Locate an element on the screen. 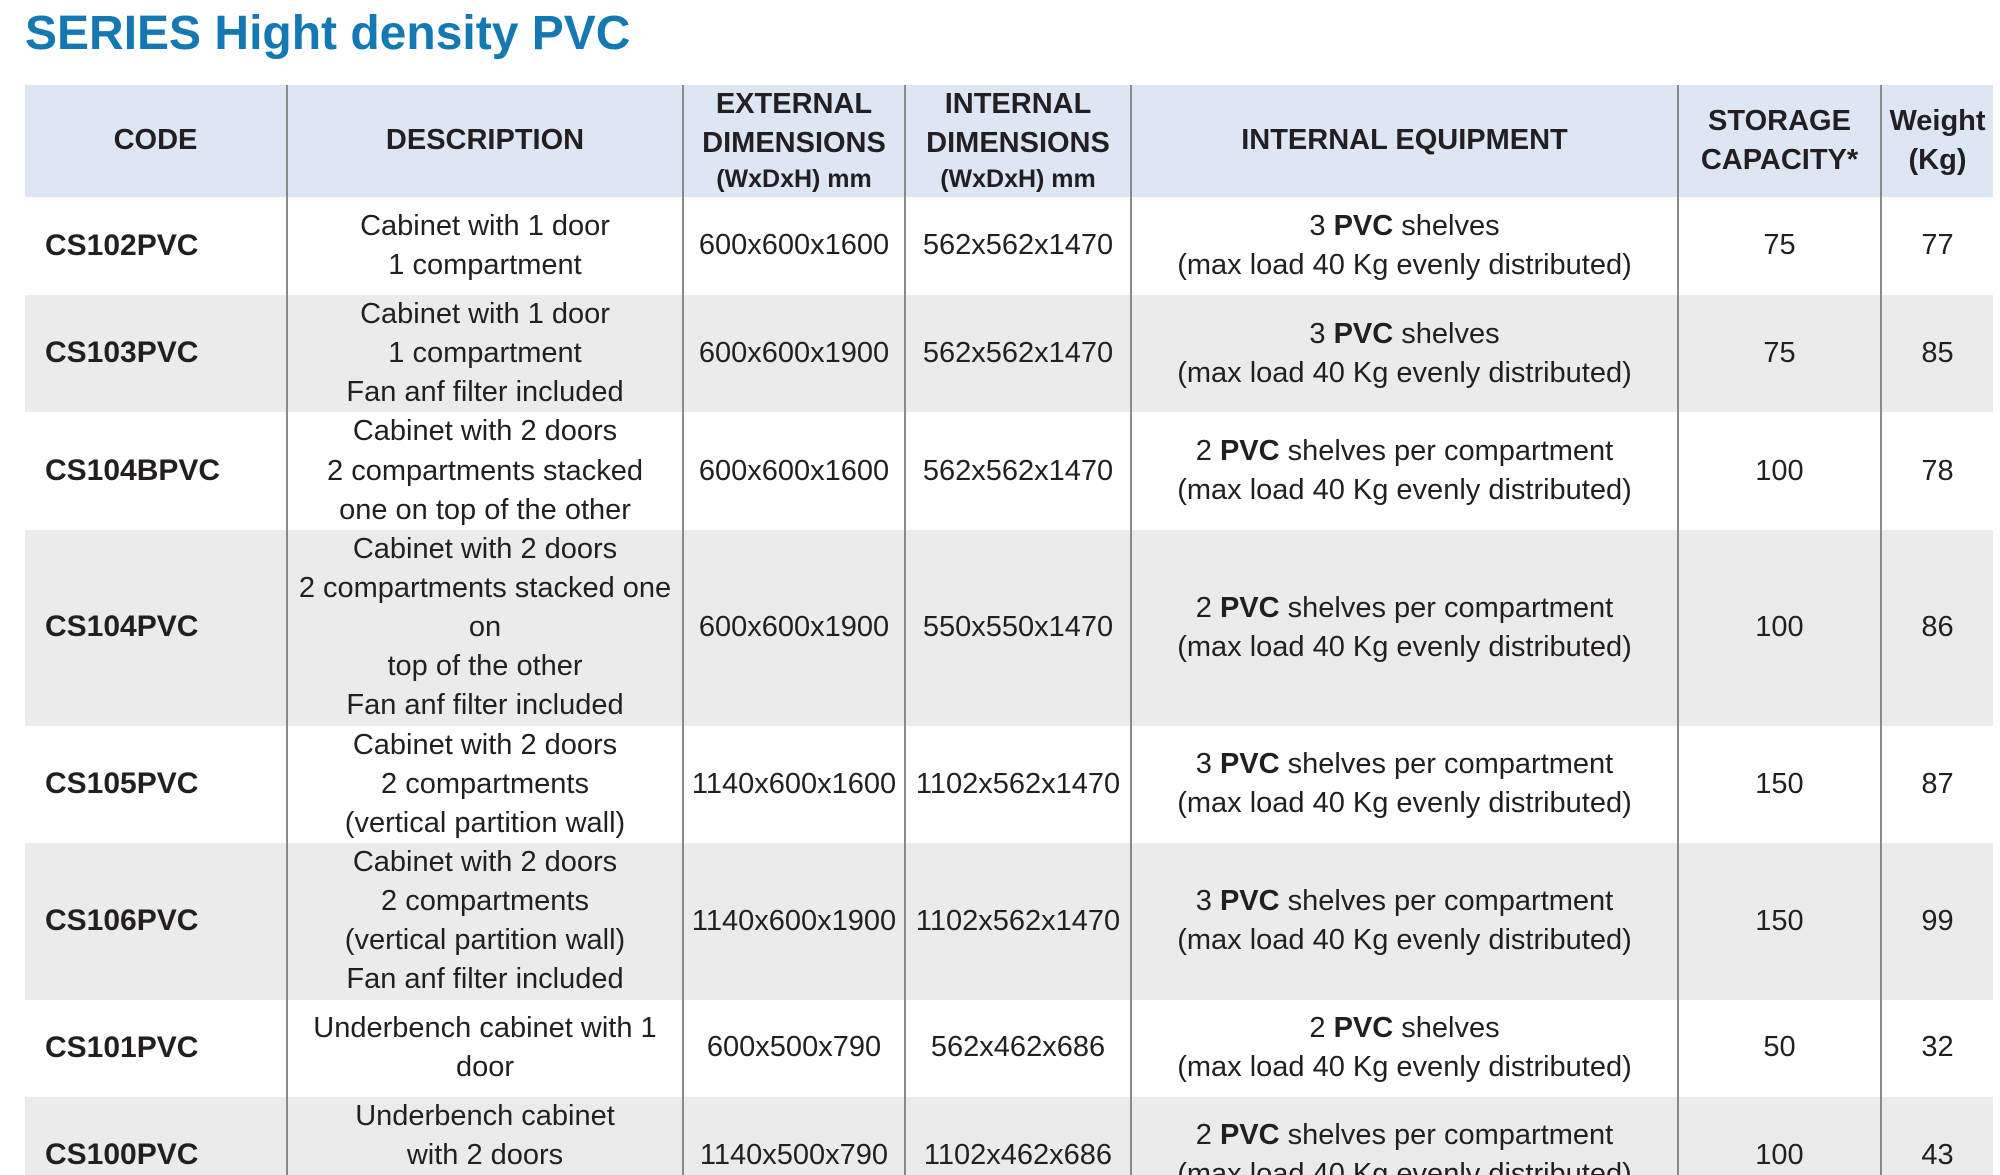  column-header-internal-dimensions: INTERNAL DIMENSIONS (WxDxH) mm is located at coordinates (1018, 141).